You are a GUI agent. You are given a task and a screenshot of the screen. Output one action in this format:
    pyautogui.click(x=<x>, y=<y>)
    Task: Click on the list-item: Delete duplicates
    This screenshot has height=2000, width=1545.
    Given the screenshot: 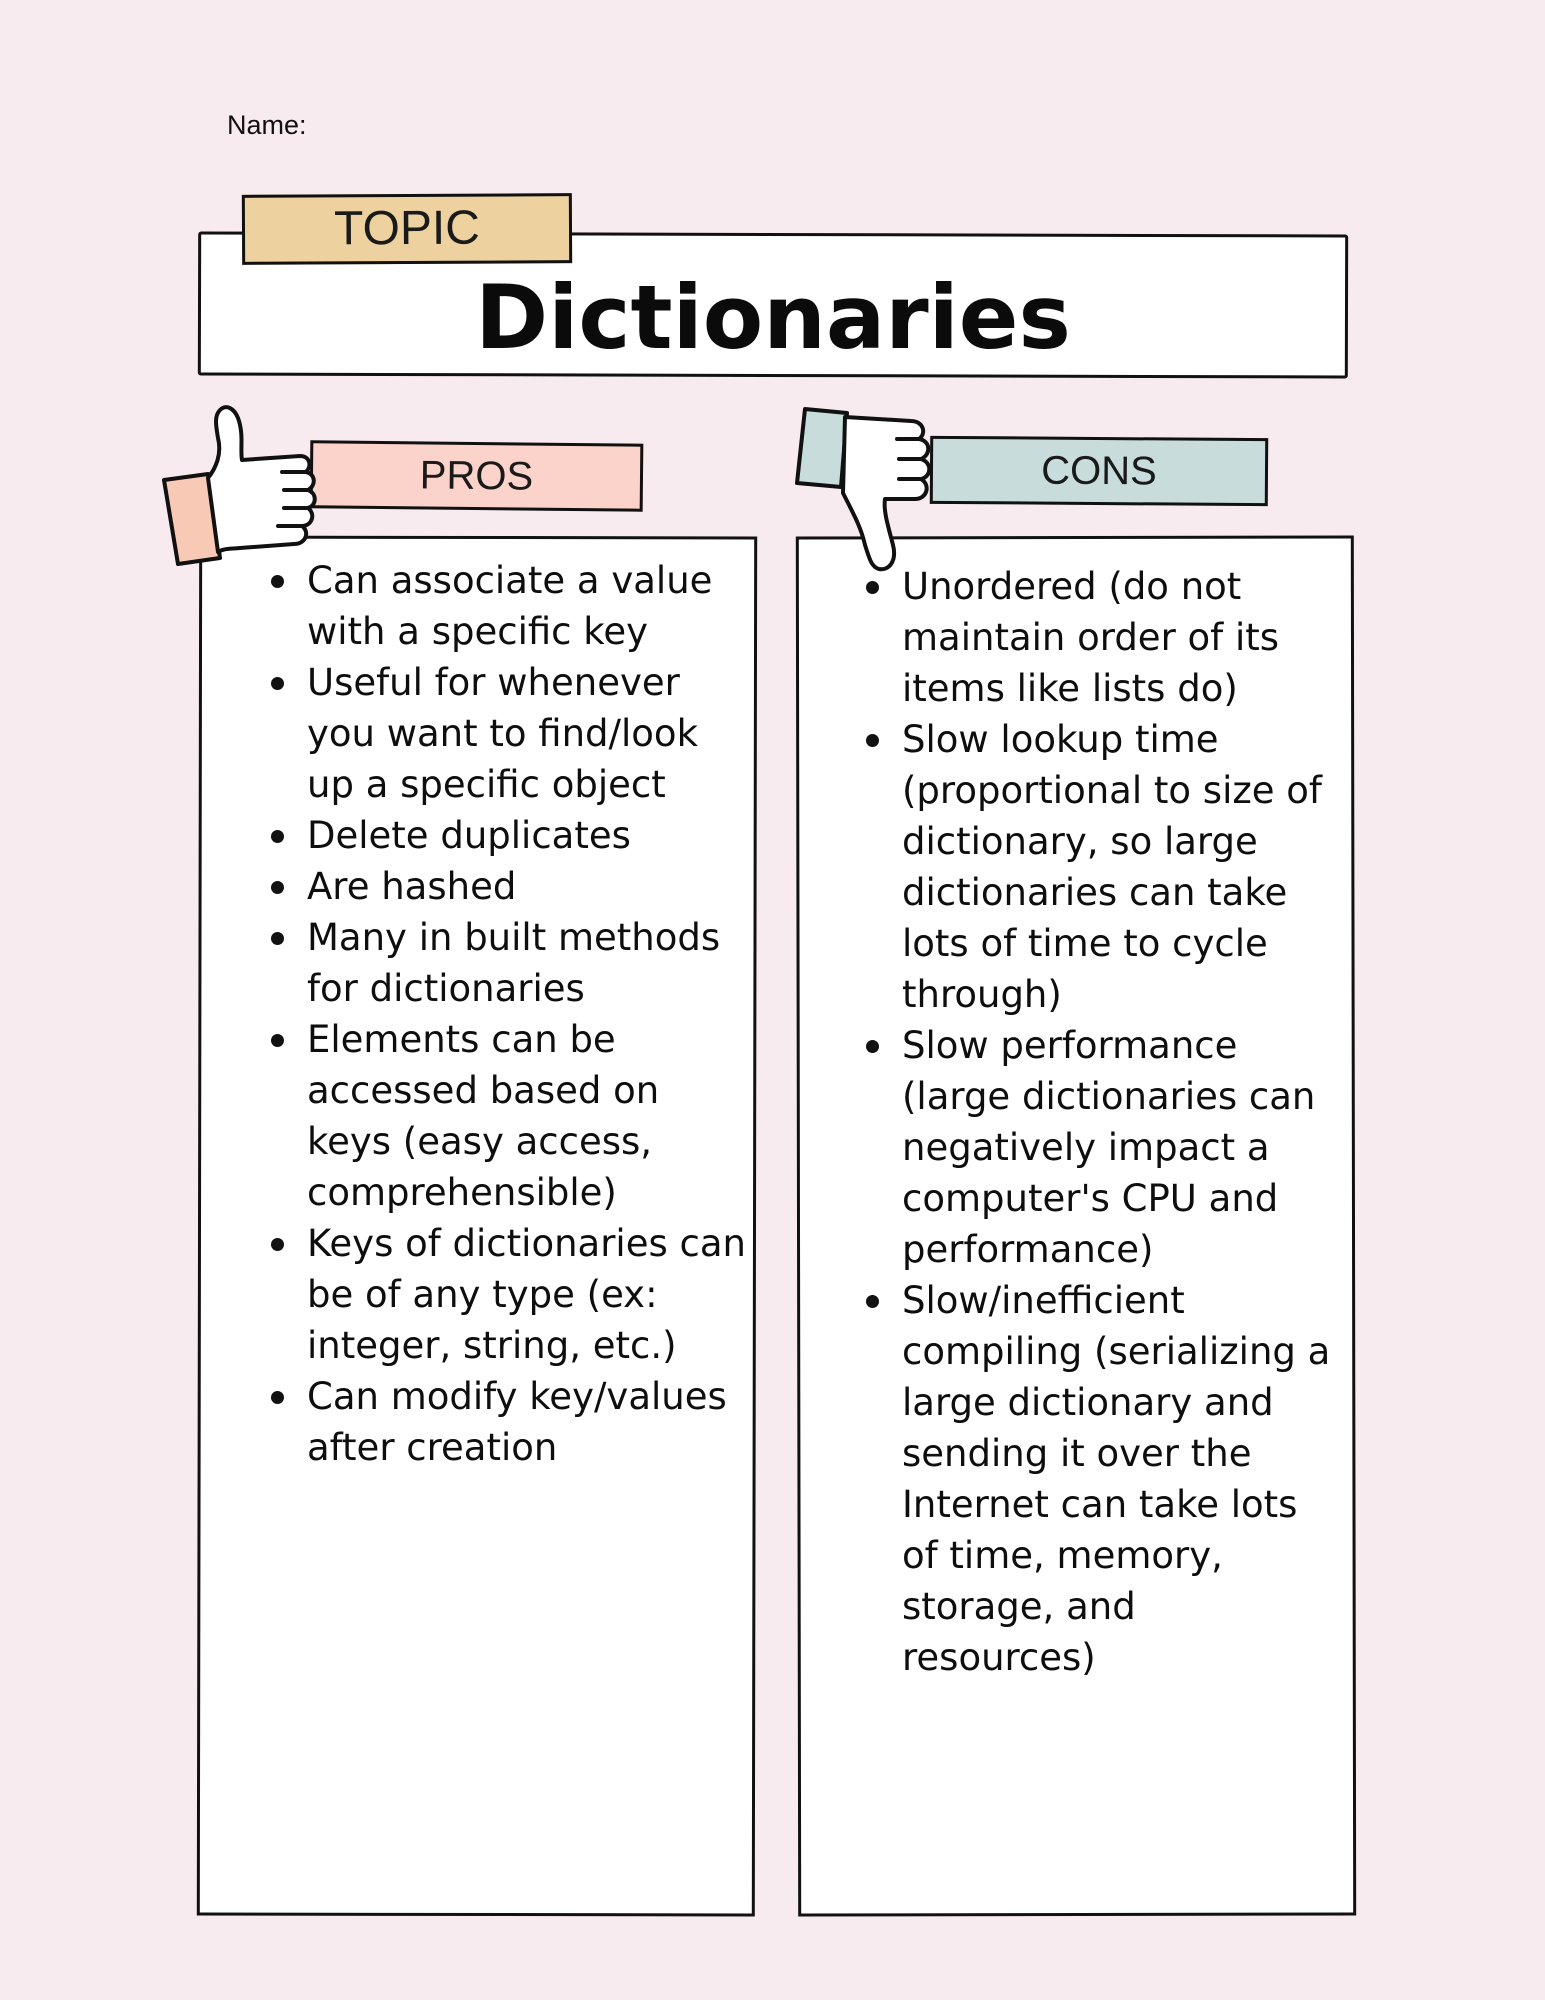 What is the action you would take?
    pyautogui.click(x=509, y=835)
    